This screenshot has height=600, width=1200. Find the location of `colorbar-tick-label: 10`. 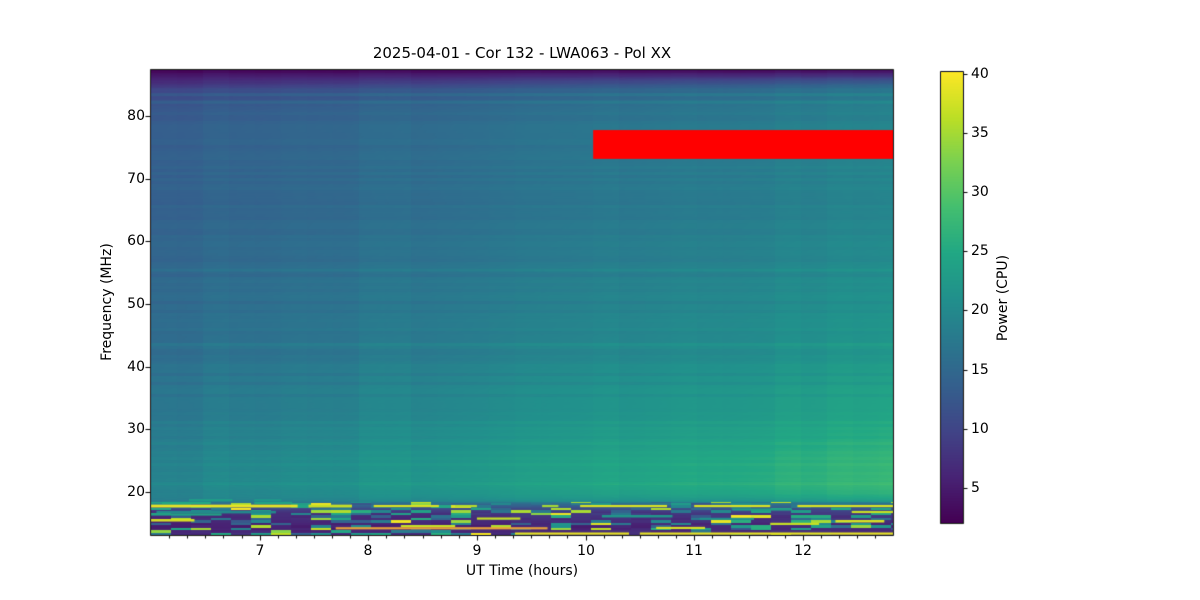

colorbar-tick-label: 10 is located at coordinates (980, 429).